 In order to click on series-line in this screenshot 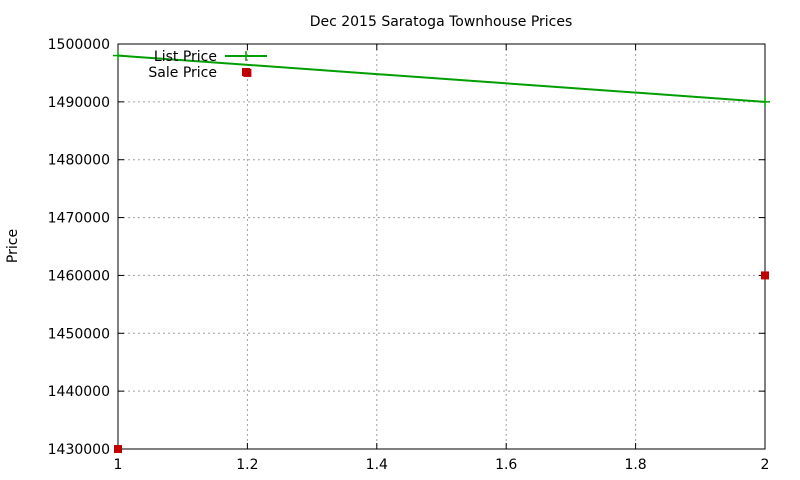, I will do `click(441, 78)`.